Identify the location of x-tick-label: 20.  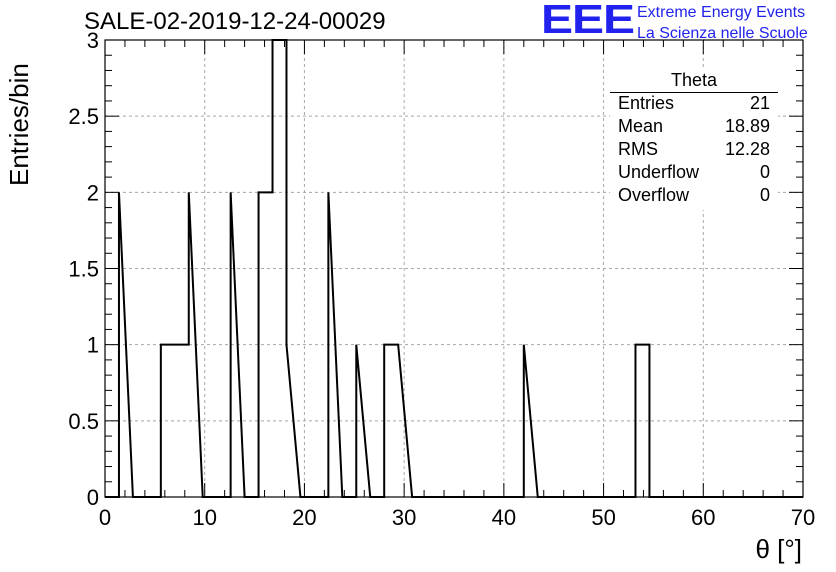
(304, 517).